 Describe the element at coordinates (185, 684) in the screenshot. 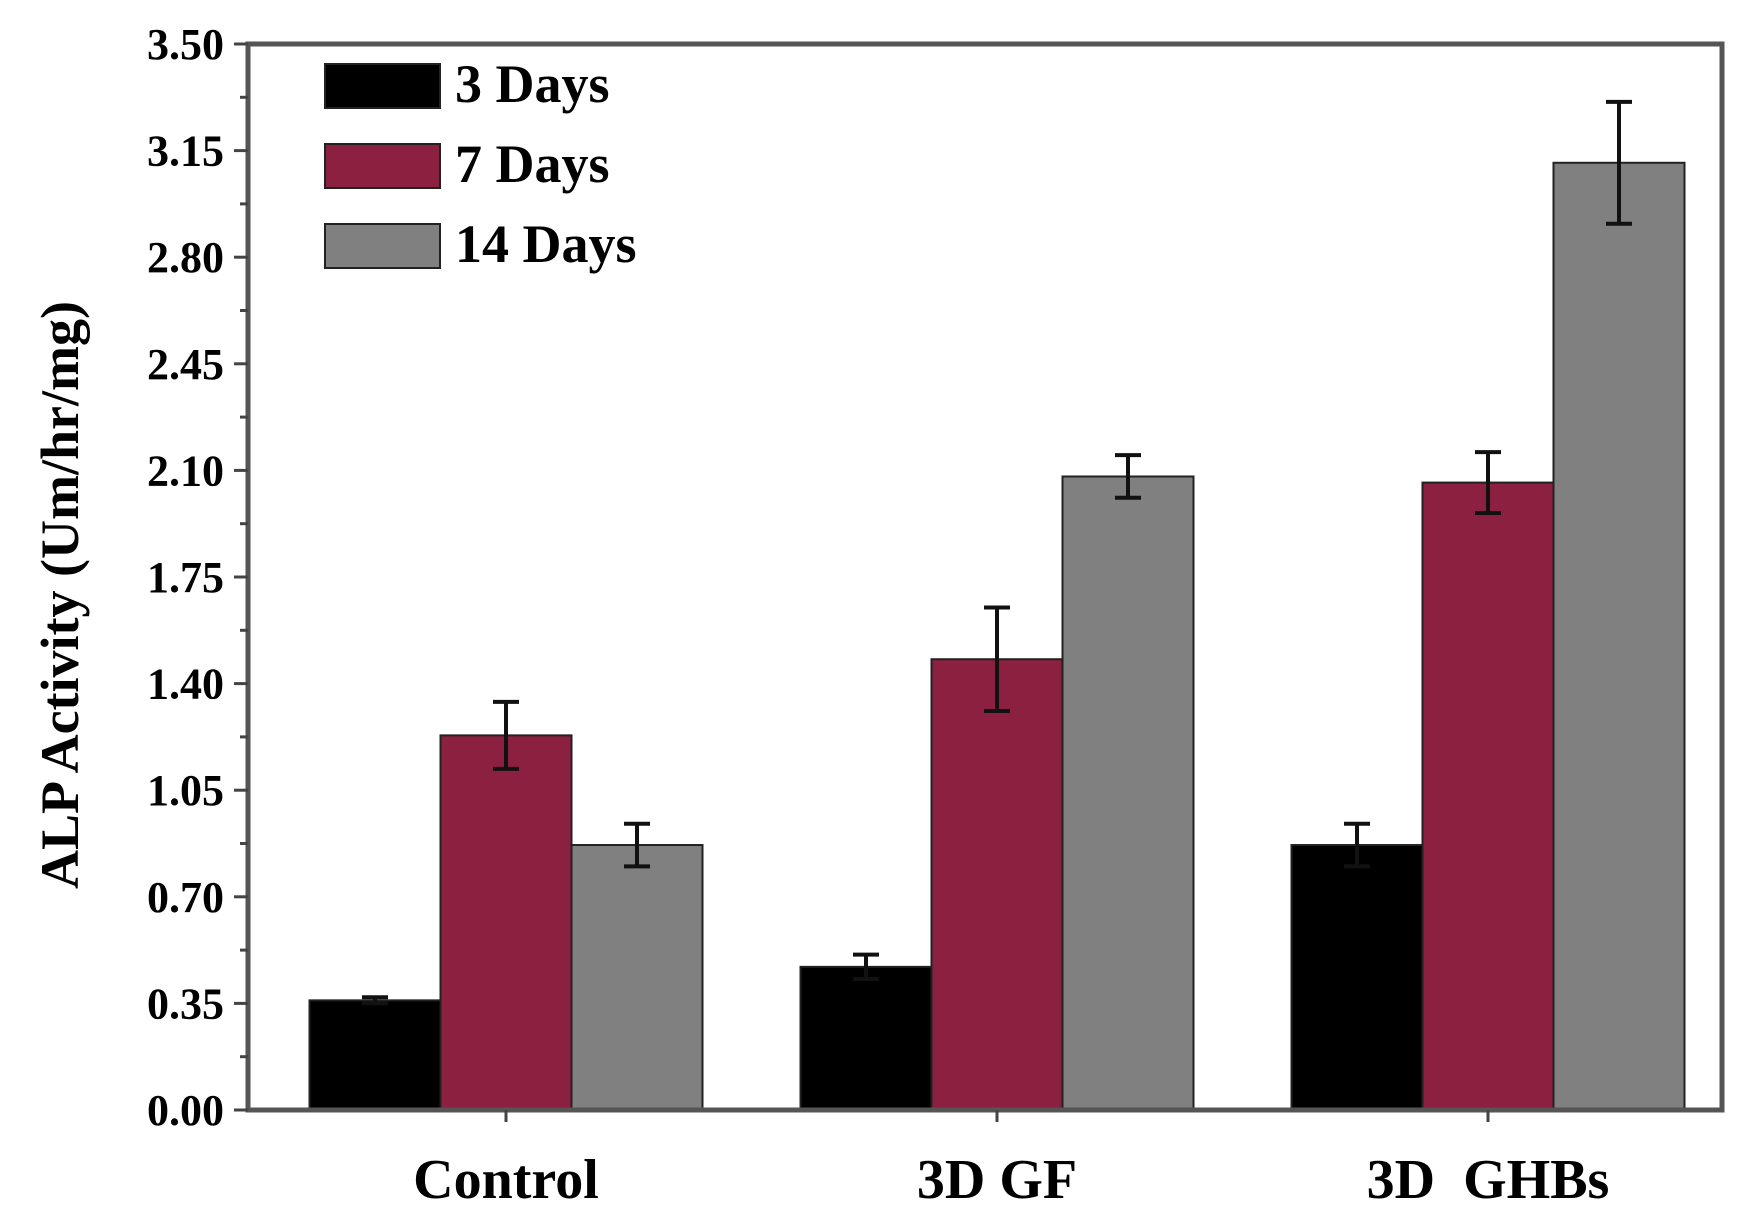

I see `y-tick-label: 1.40` at that location.